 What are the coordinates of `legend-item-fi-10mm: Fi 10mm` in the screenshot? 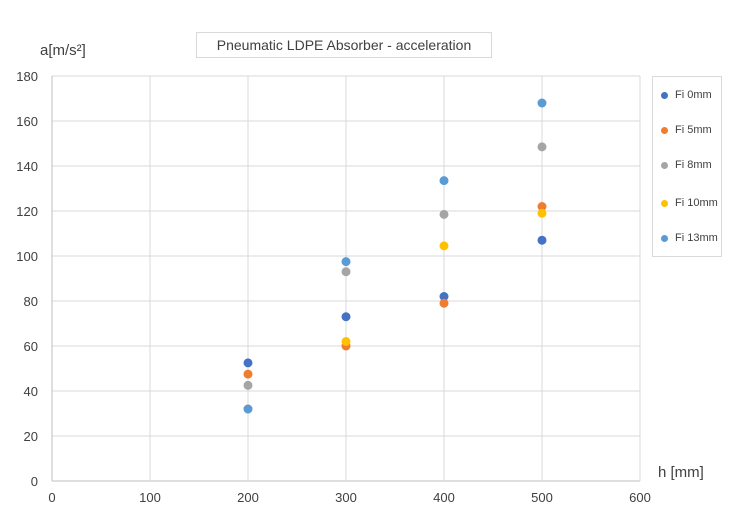 It's located at (689, 203).